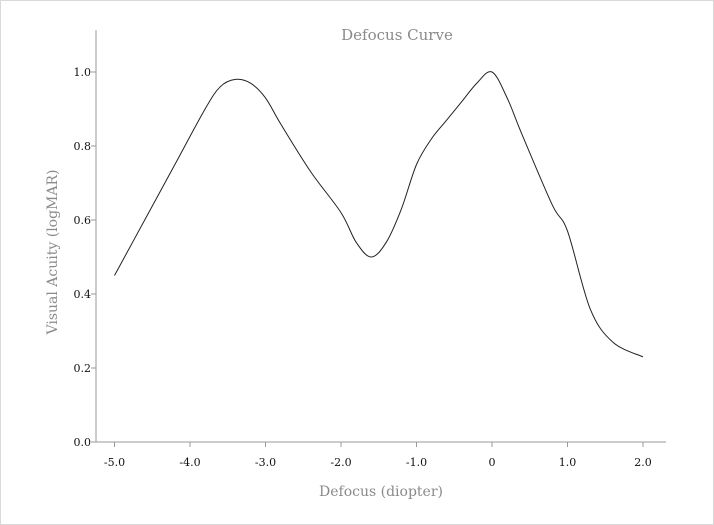 Image resolution: width=714 pixels, height=525 pixels. What do you see at coordinates (83, 442) in the screenshot?
I see `y-tick-label: 0.0` at bounding box center [83, 442].